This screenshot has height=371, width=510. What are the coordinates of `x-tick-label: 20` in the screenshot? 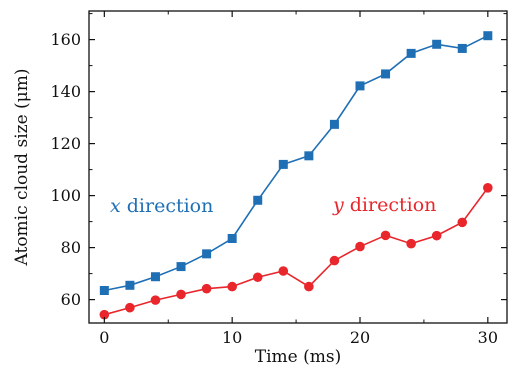 It's located at (360, 337).